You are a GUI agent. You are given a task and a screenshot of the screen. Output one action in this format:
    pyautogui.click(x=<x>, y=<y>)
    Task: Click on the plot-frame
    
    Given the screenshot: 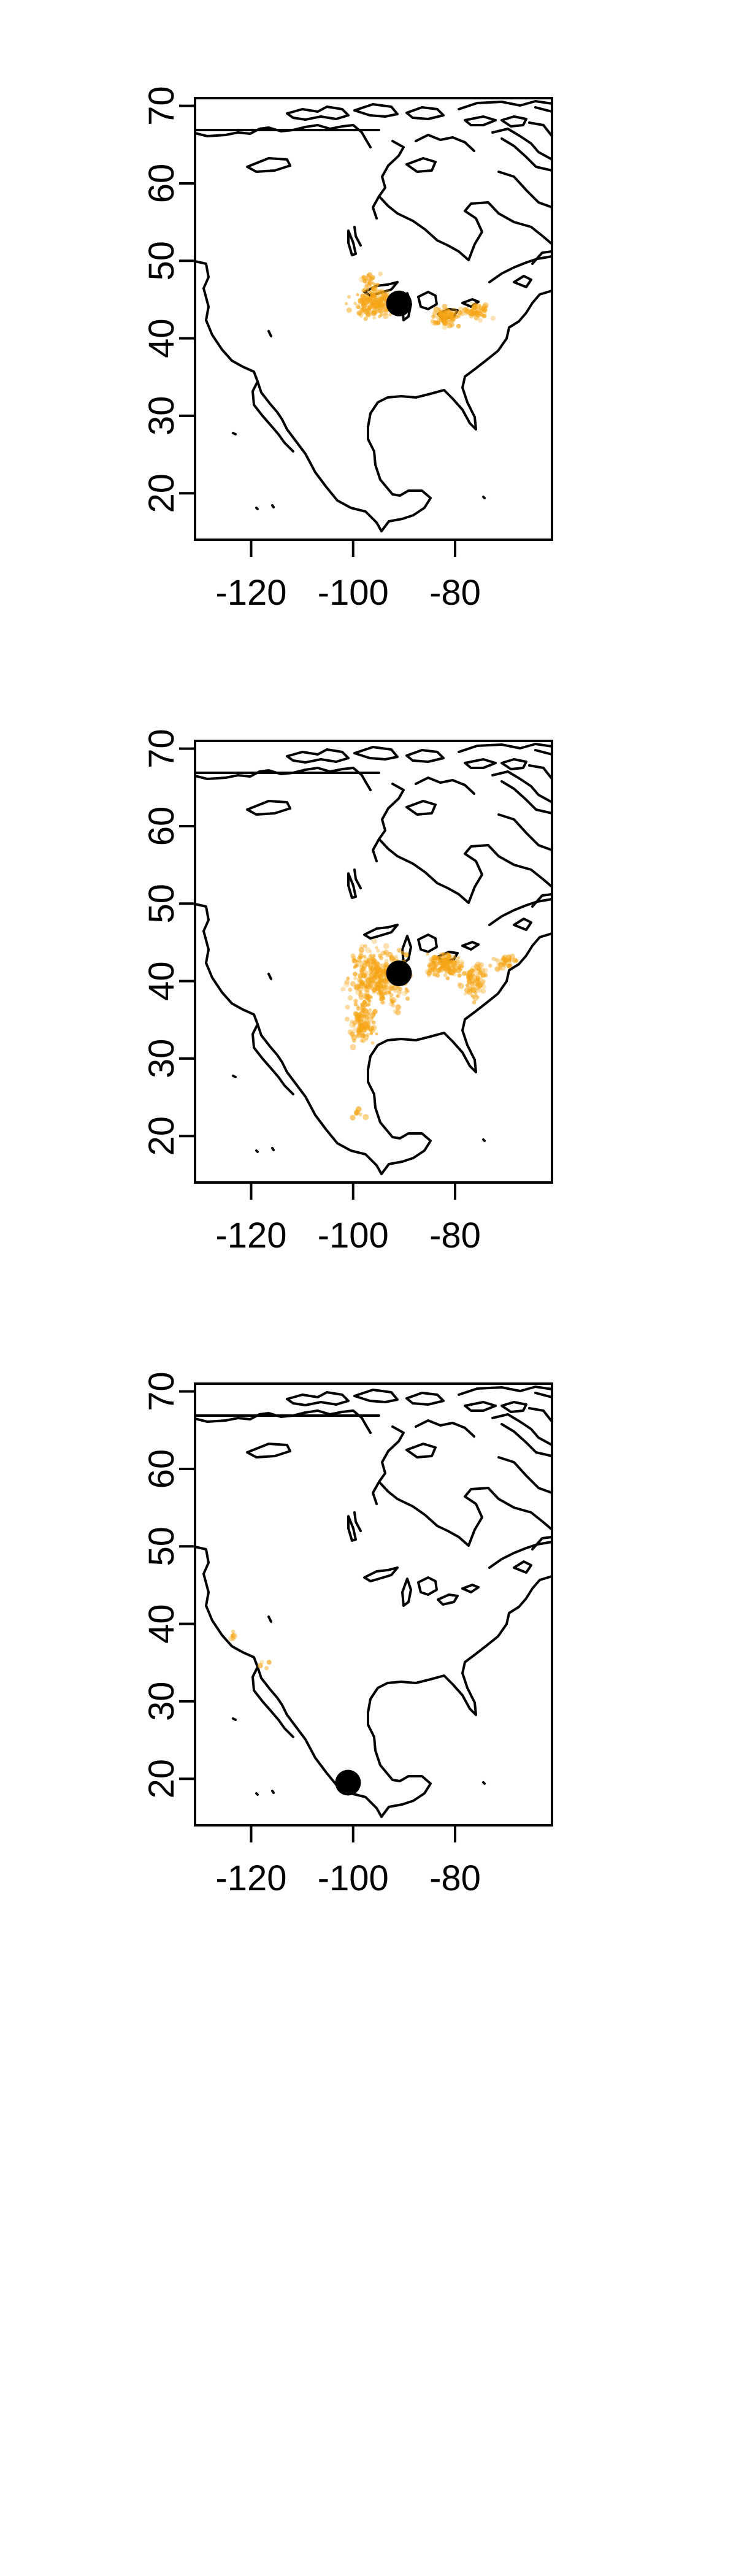 What is the action you would take?
    pyautogui.click(x=373, y=319)
    